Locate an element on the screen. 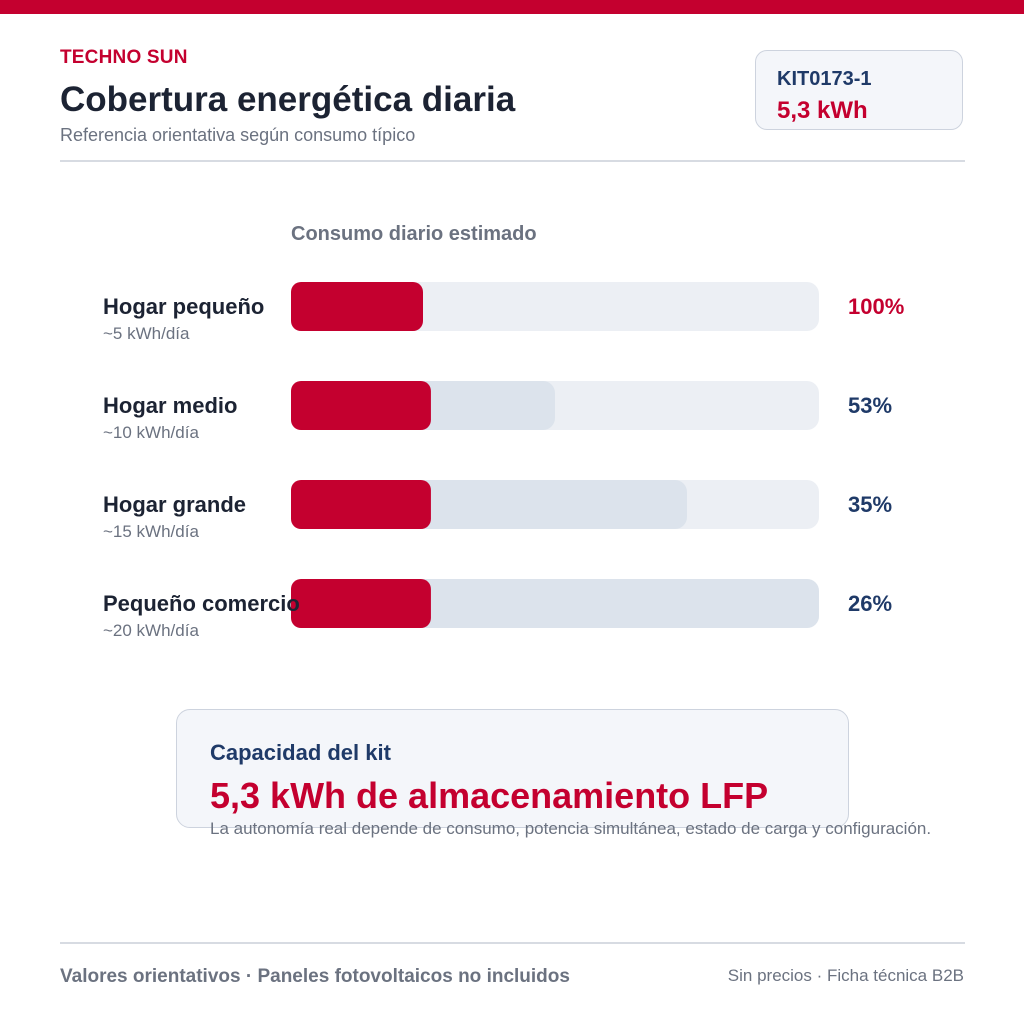 The width and height of the screenshot is (1024, 1024). page-title: Cobertura energética diaria is located at coordinates (288, 99).